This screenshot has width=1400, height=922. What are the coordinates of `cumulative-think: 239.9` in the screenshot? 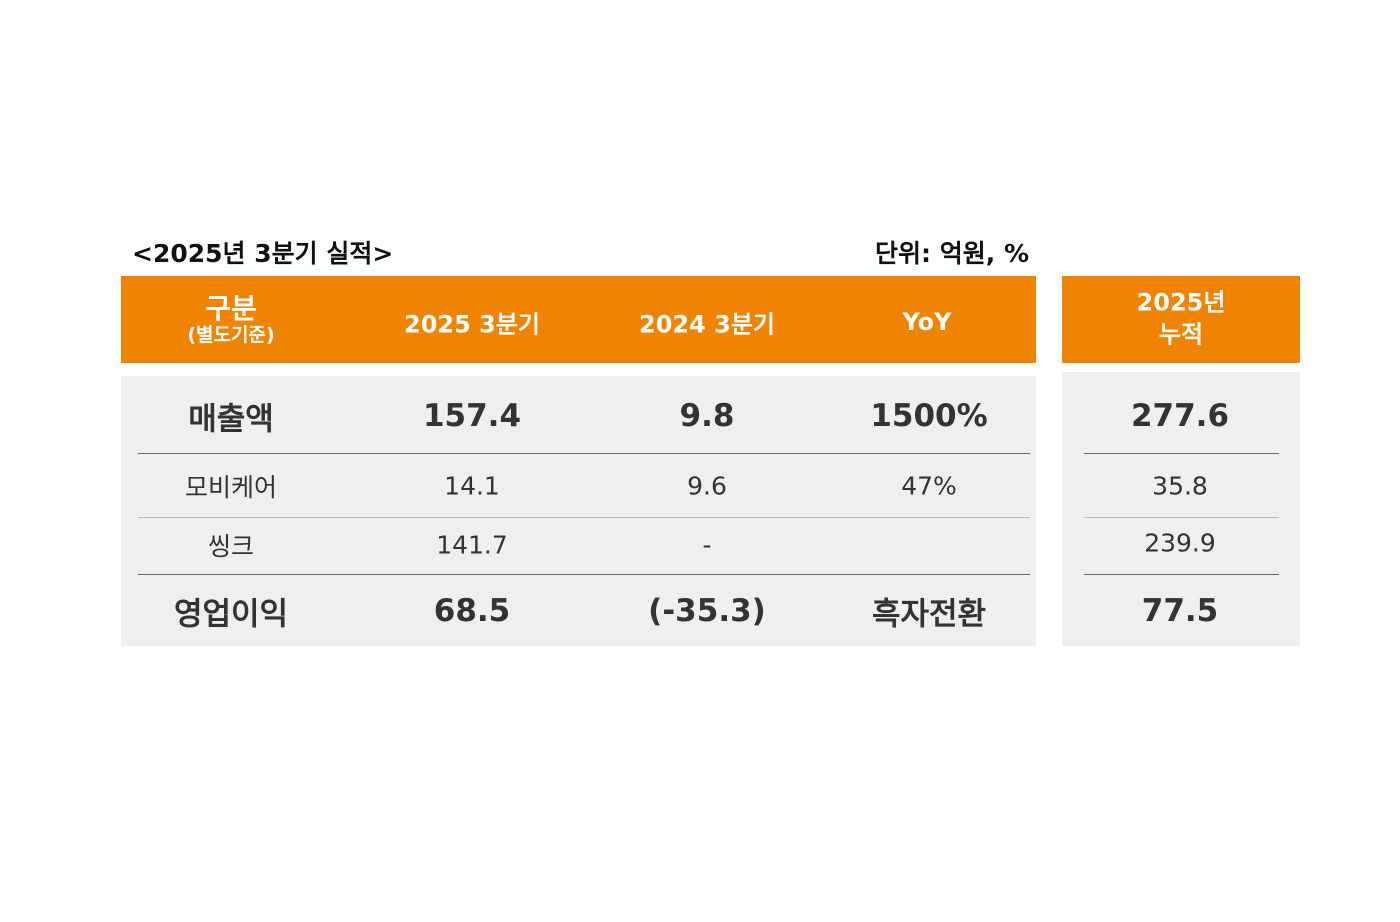 It's located at (1180, 543).